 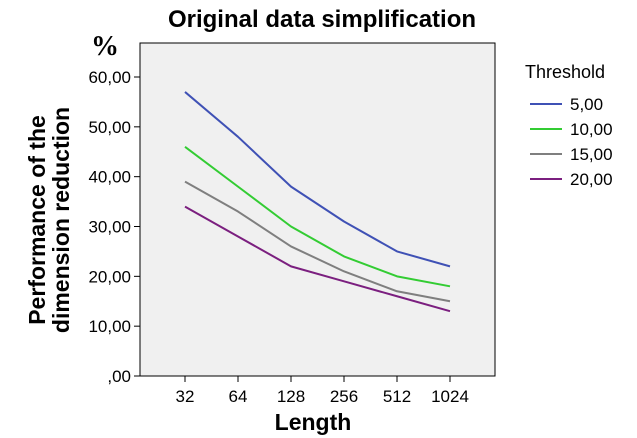 What do you see at coordinates (109, 326) in the screenshot?
I see `y-tick-label: 10,00` at bounding box center [109, 326].